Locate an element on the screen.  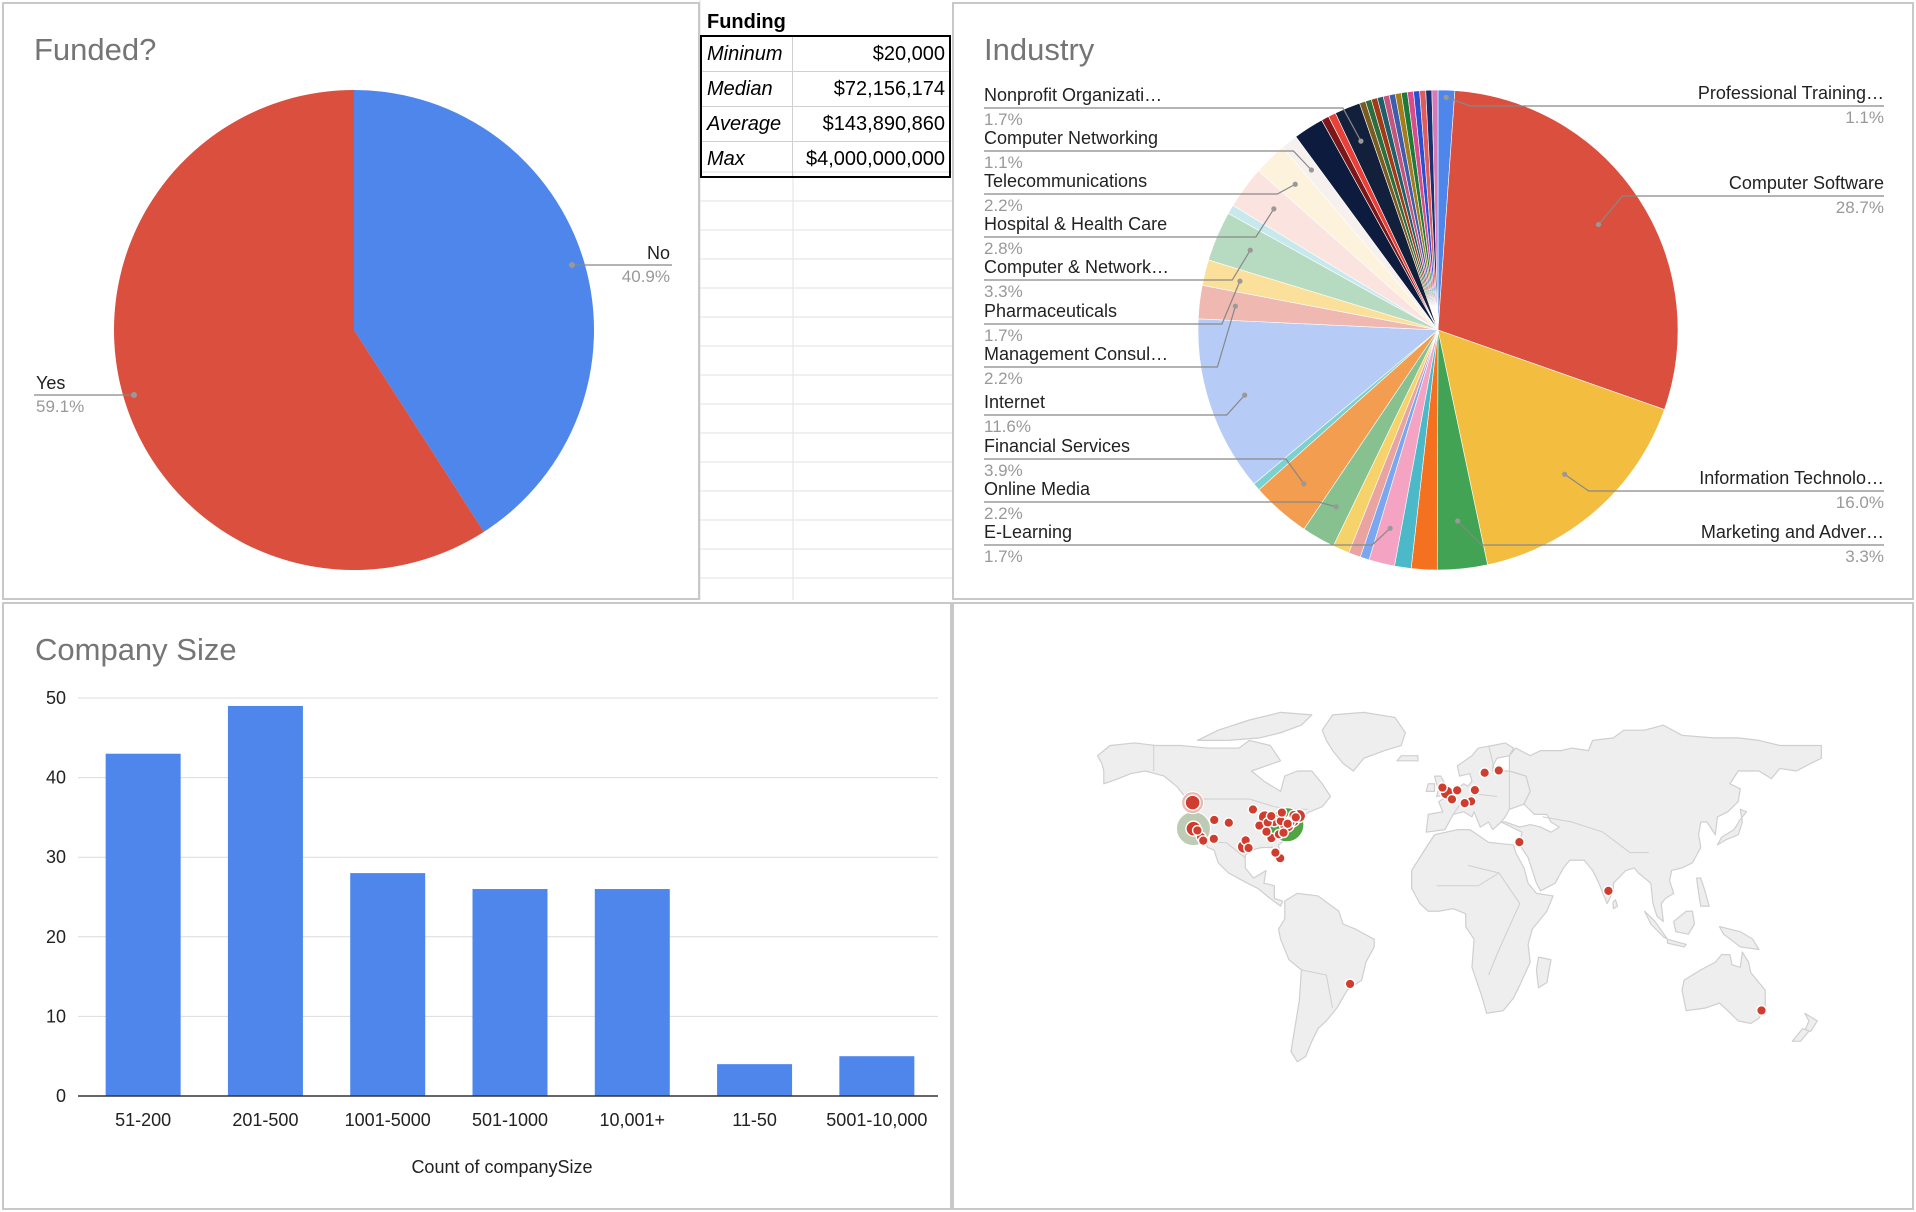
x-tick-label: 51-200 is located at coordinates (143, 1120).